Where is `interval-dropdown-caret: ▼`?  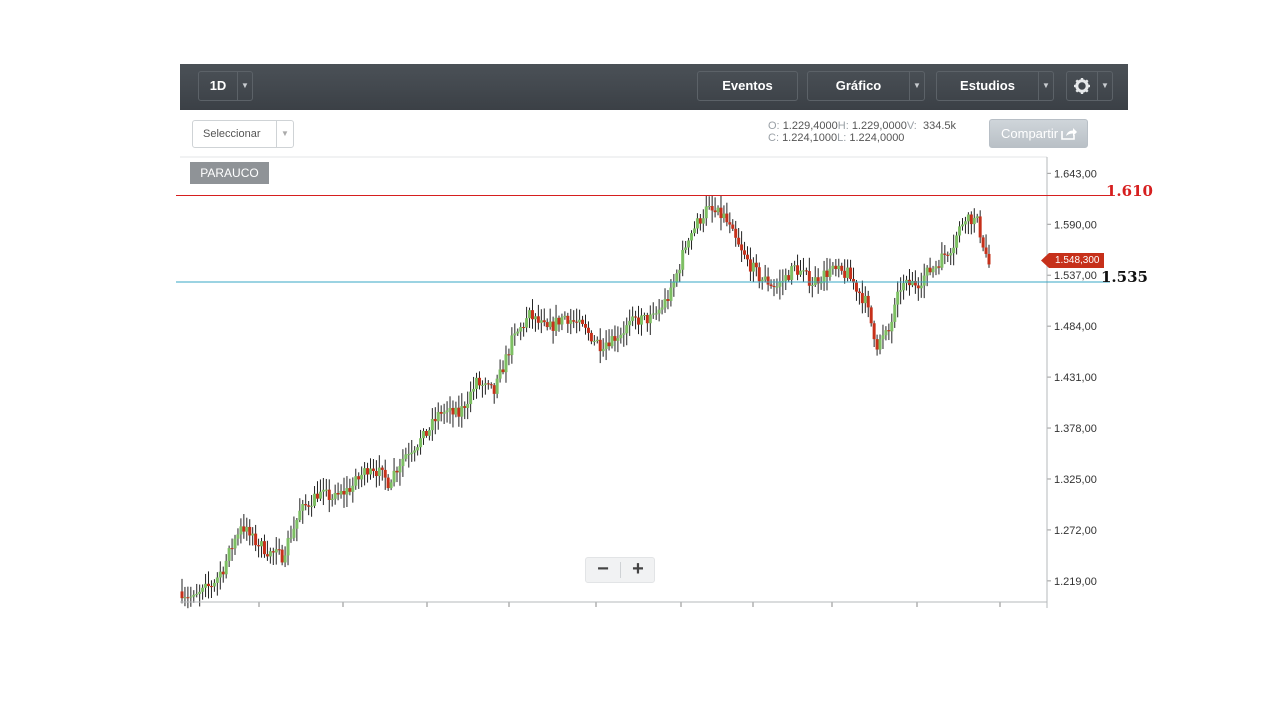
interval-dropdown-caret: ▼ is located at coordinates (245, 86).